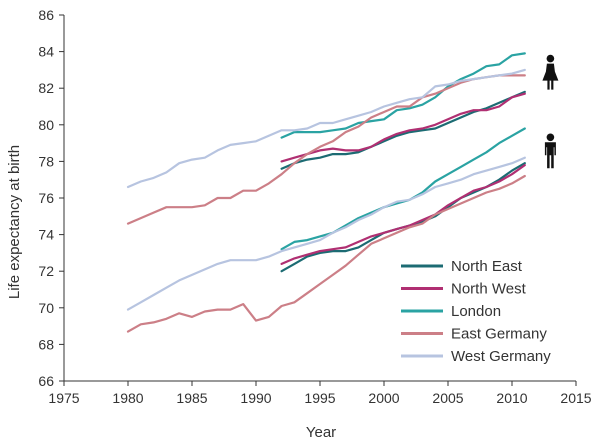 The height and width of the screenshot is (442, 593). What do you see at coordinates (321, 432) in the screenshot?
I see `x-axis-title: Year` at bounding box center [321, 432].